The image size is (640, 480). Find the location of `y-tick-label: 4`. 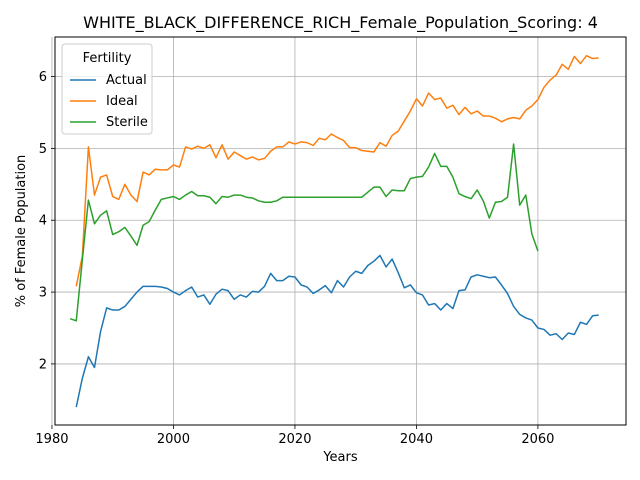

y-tick-label: 4 is located at coordinates (43, 221).